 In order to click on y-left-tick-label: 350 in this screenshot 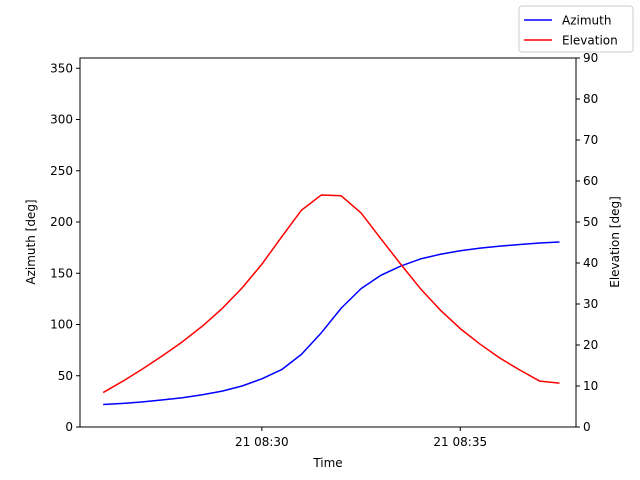, I will do `click(61, 68)`.